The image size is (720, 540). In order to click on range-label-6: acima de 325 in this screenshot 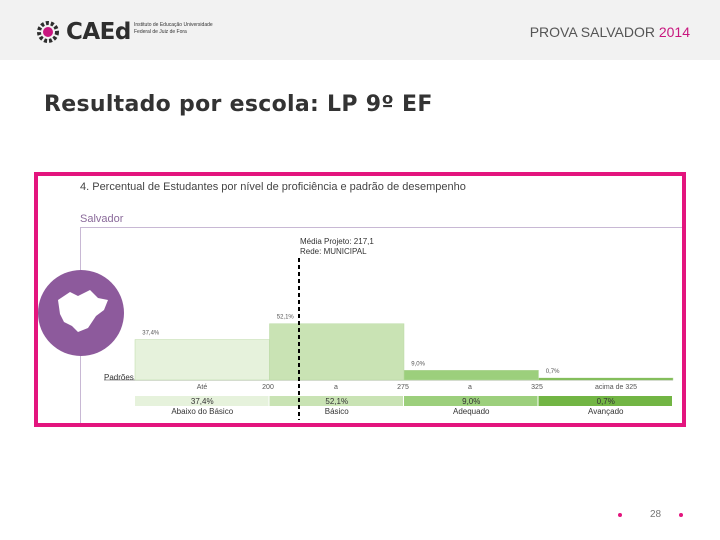, I will do `click(616, 387)`.